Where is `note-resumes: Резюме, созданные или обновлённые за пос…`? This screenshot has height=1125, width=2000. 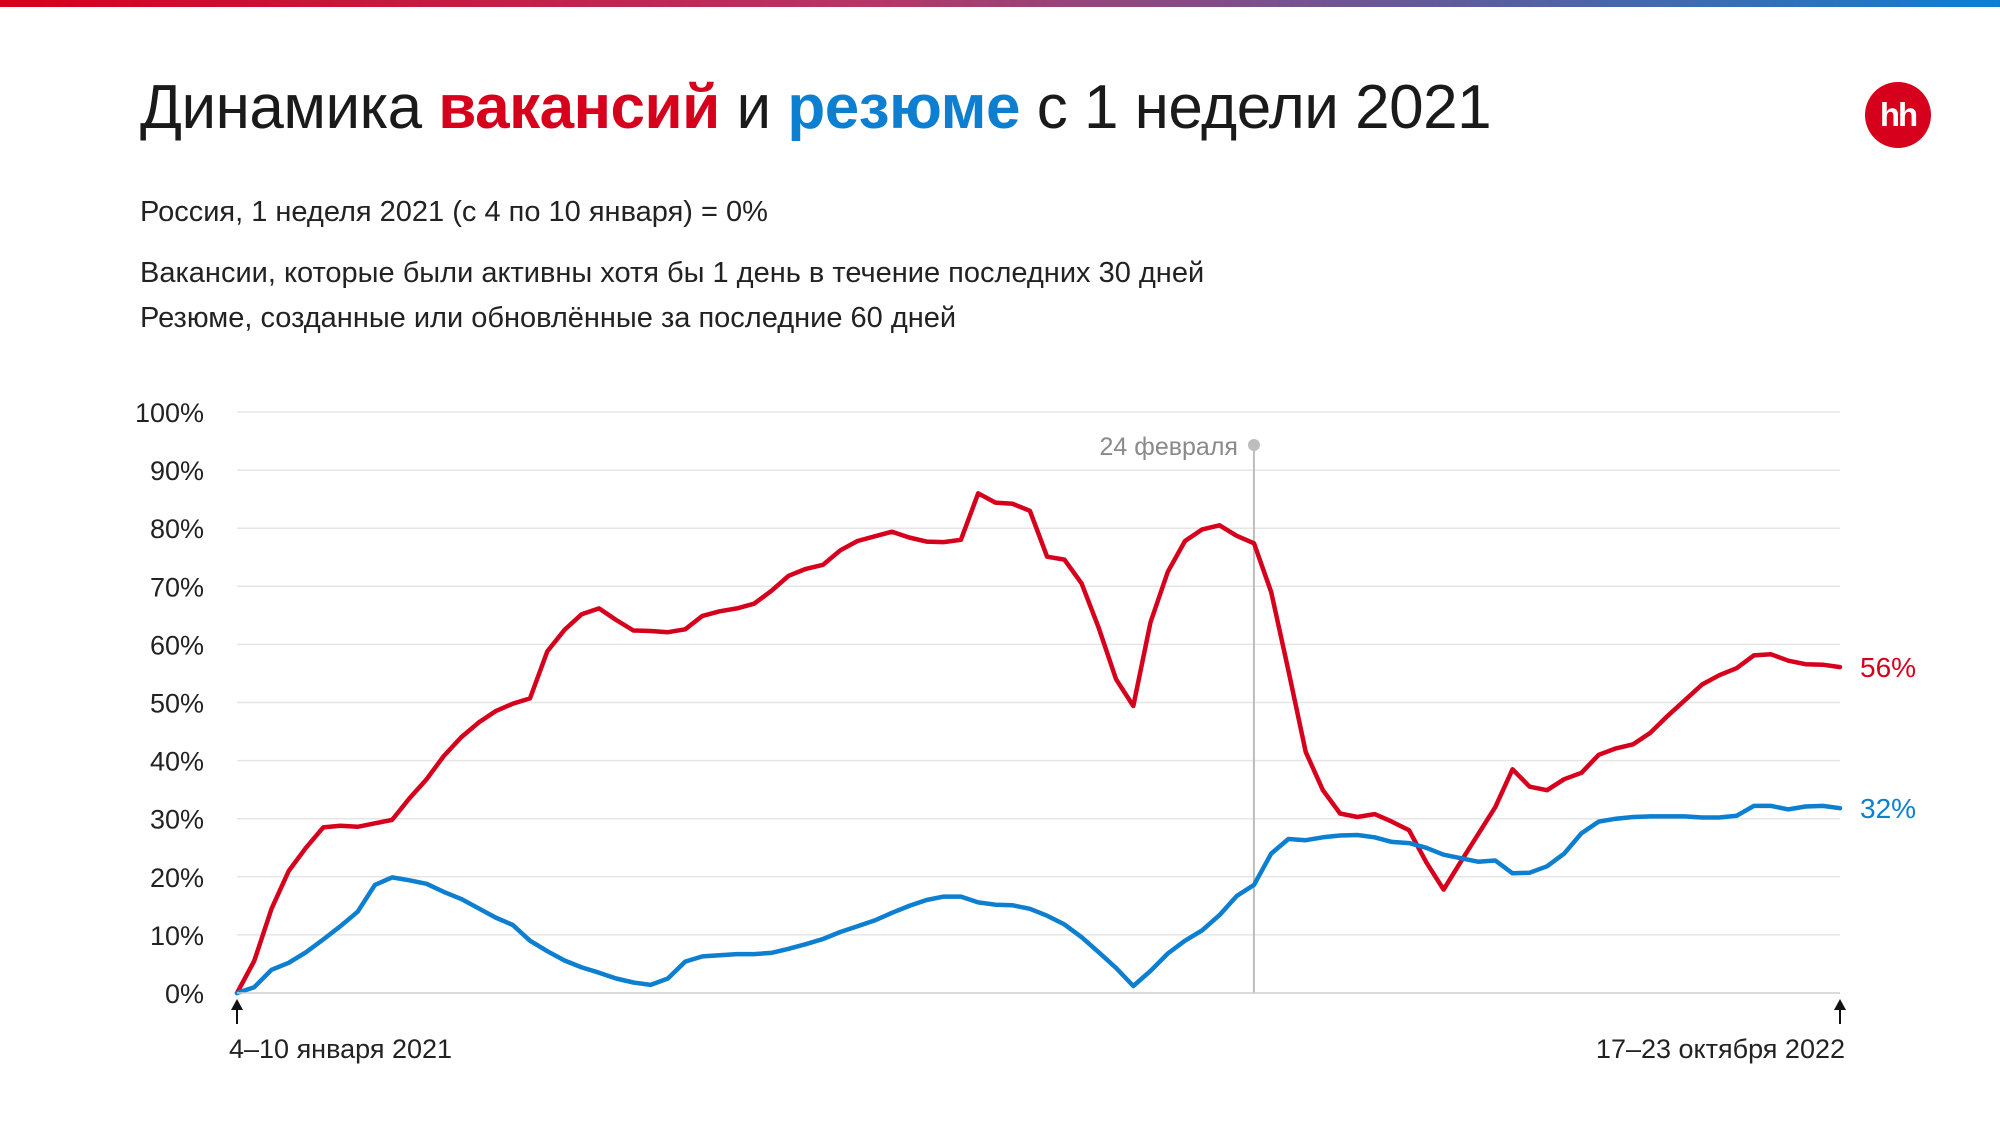 note-resumes: Резюме, созданные или обновлённые за пос… is located at coordinates (548, 318).